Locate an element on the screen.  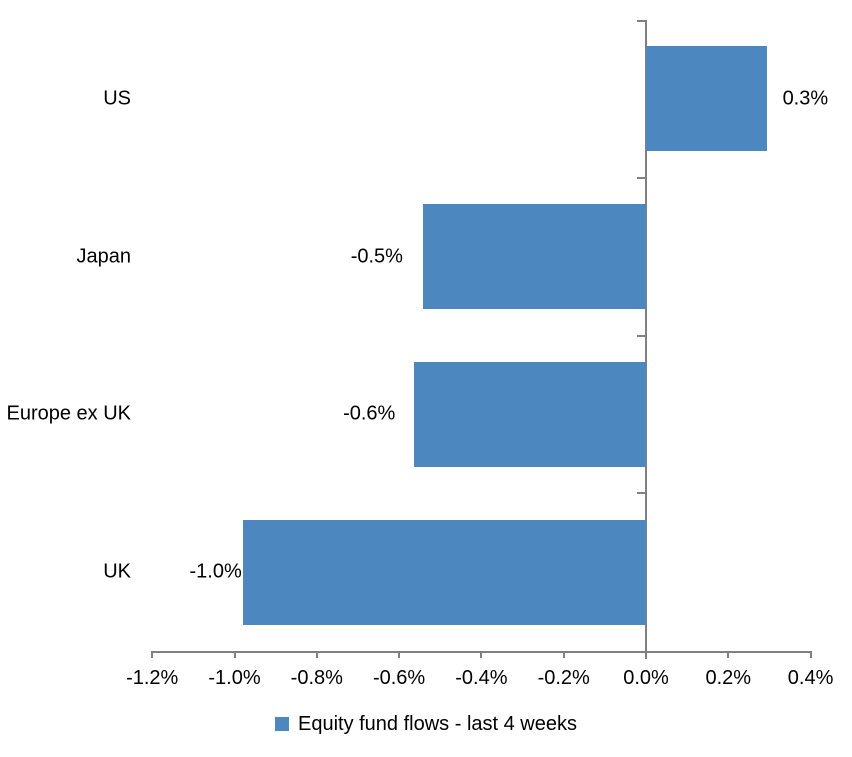
x-tick-label: -0.4% is located at coordinates (481, 678).